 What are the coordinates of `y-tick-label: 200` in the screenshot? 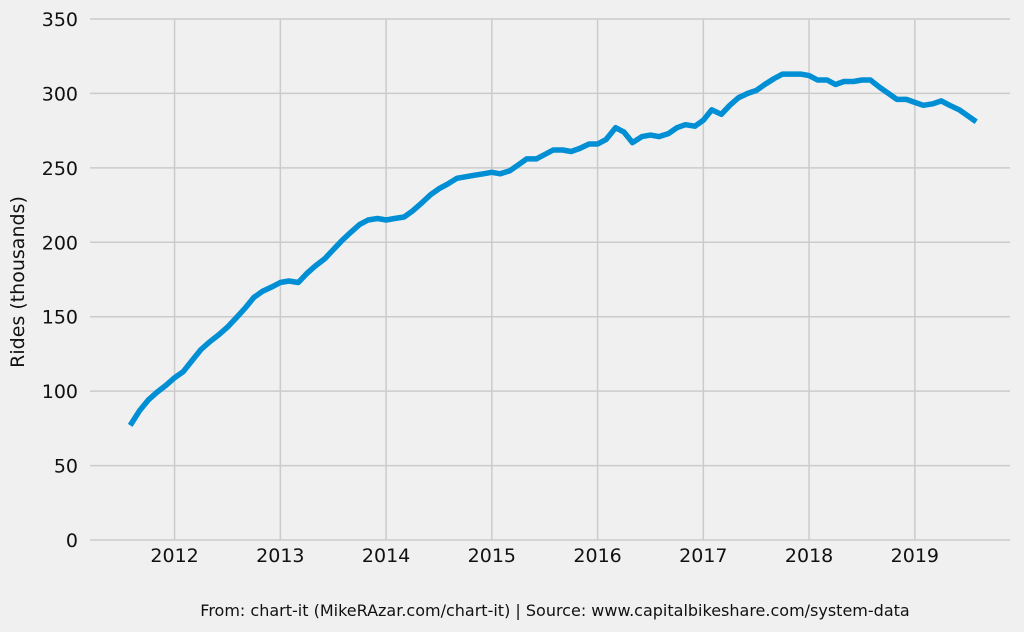 It's located at (60, 243).